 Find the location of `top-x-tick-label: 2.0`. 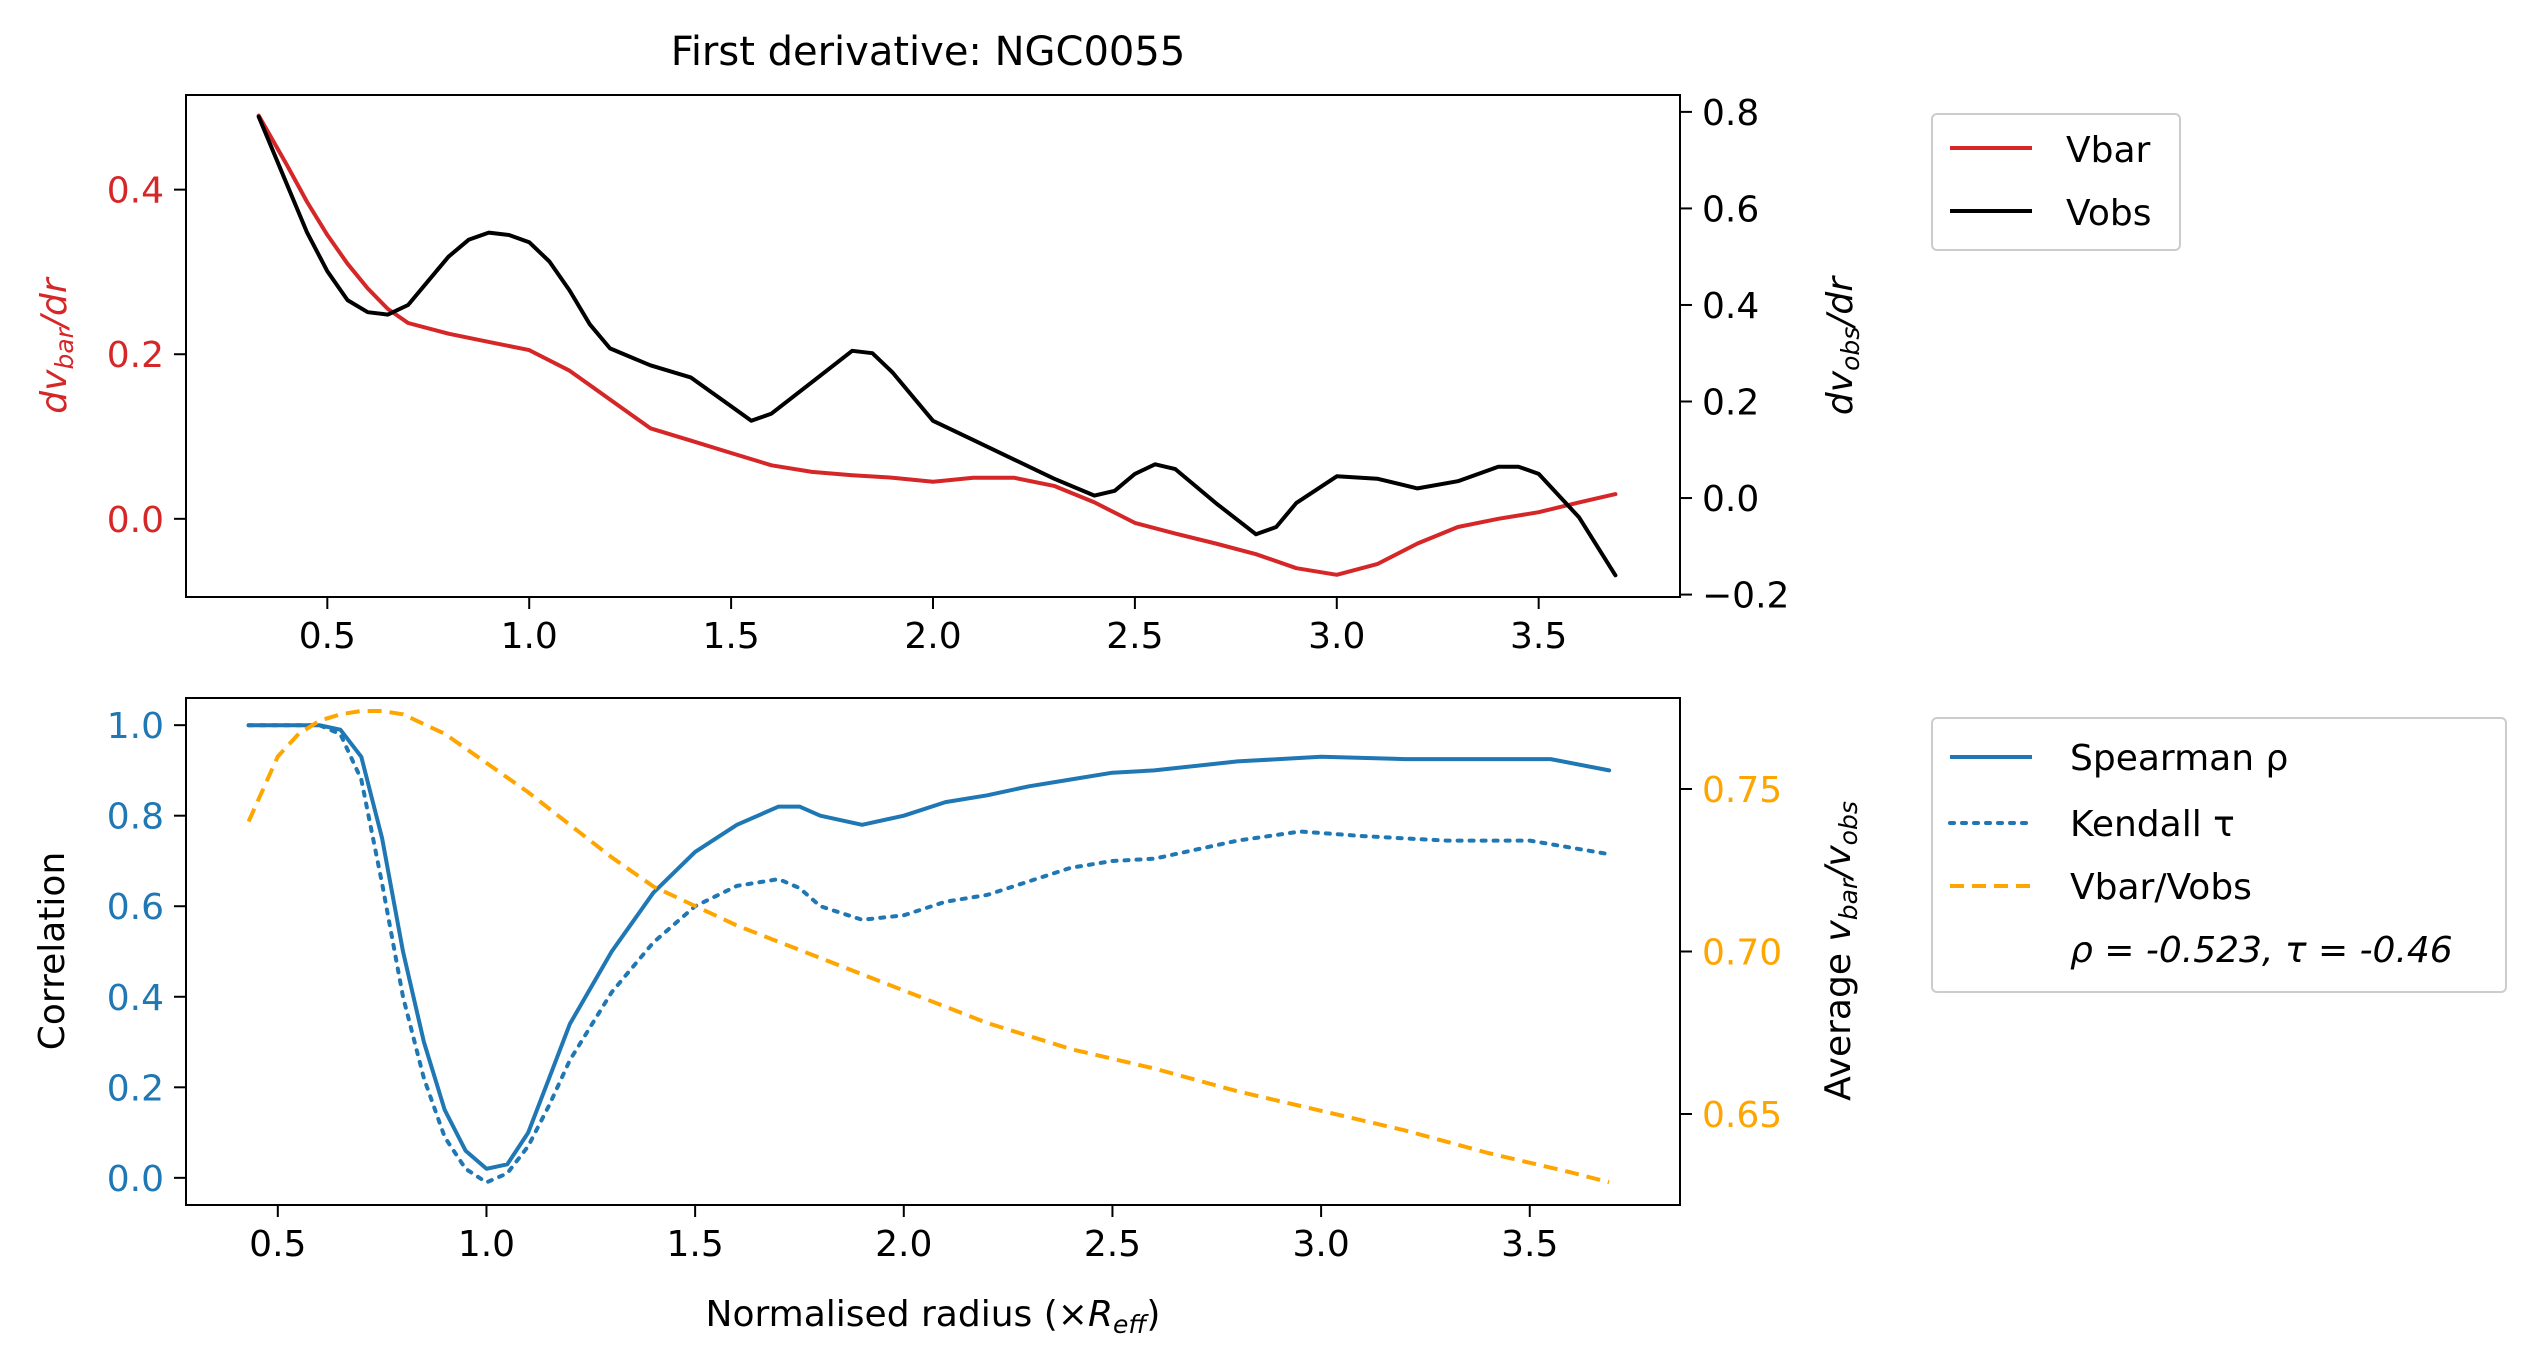

top-x-tick-label: 2.0 is located at coordinates (932, 636).